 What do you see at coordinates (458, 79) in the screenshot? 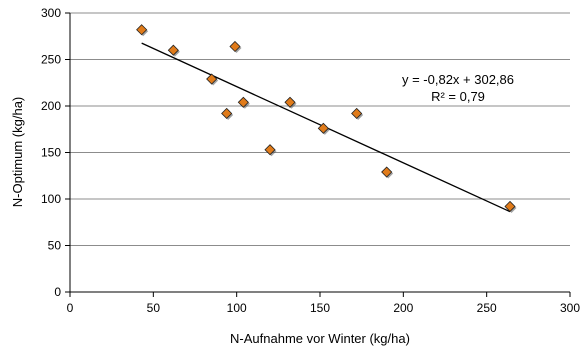
I see `trendline-equation: y = -0,82x + 302,86` at bounding box center [458, 79].